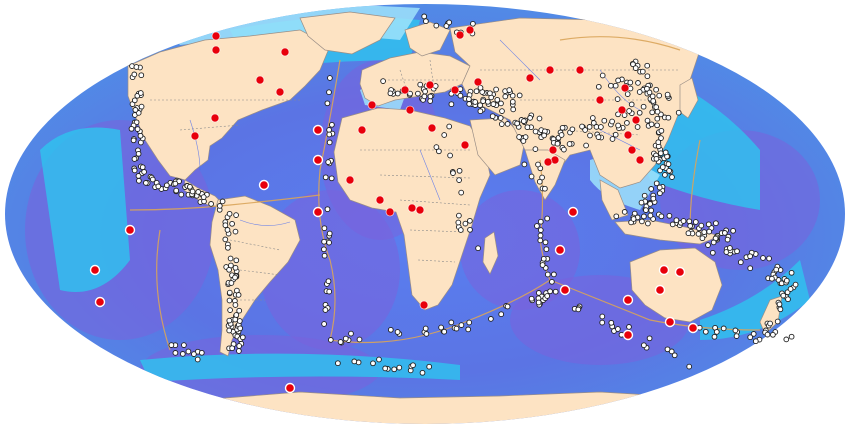 This screenshot has height=428, width=850. Describe the element at coordinates (689, 98) in the screenshot. I see `japan` at that location.